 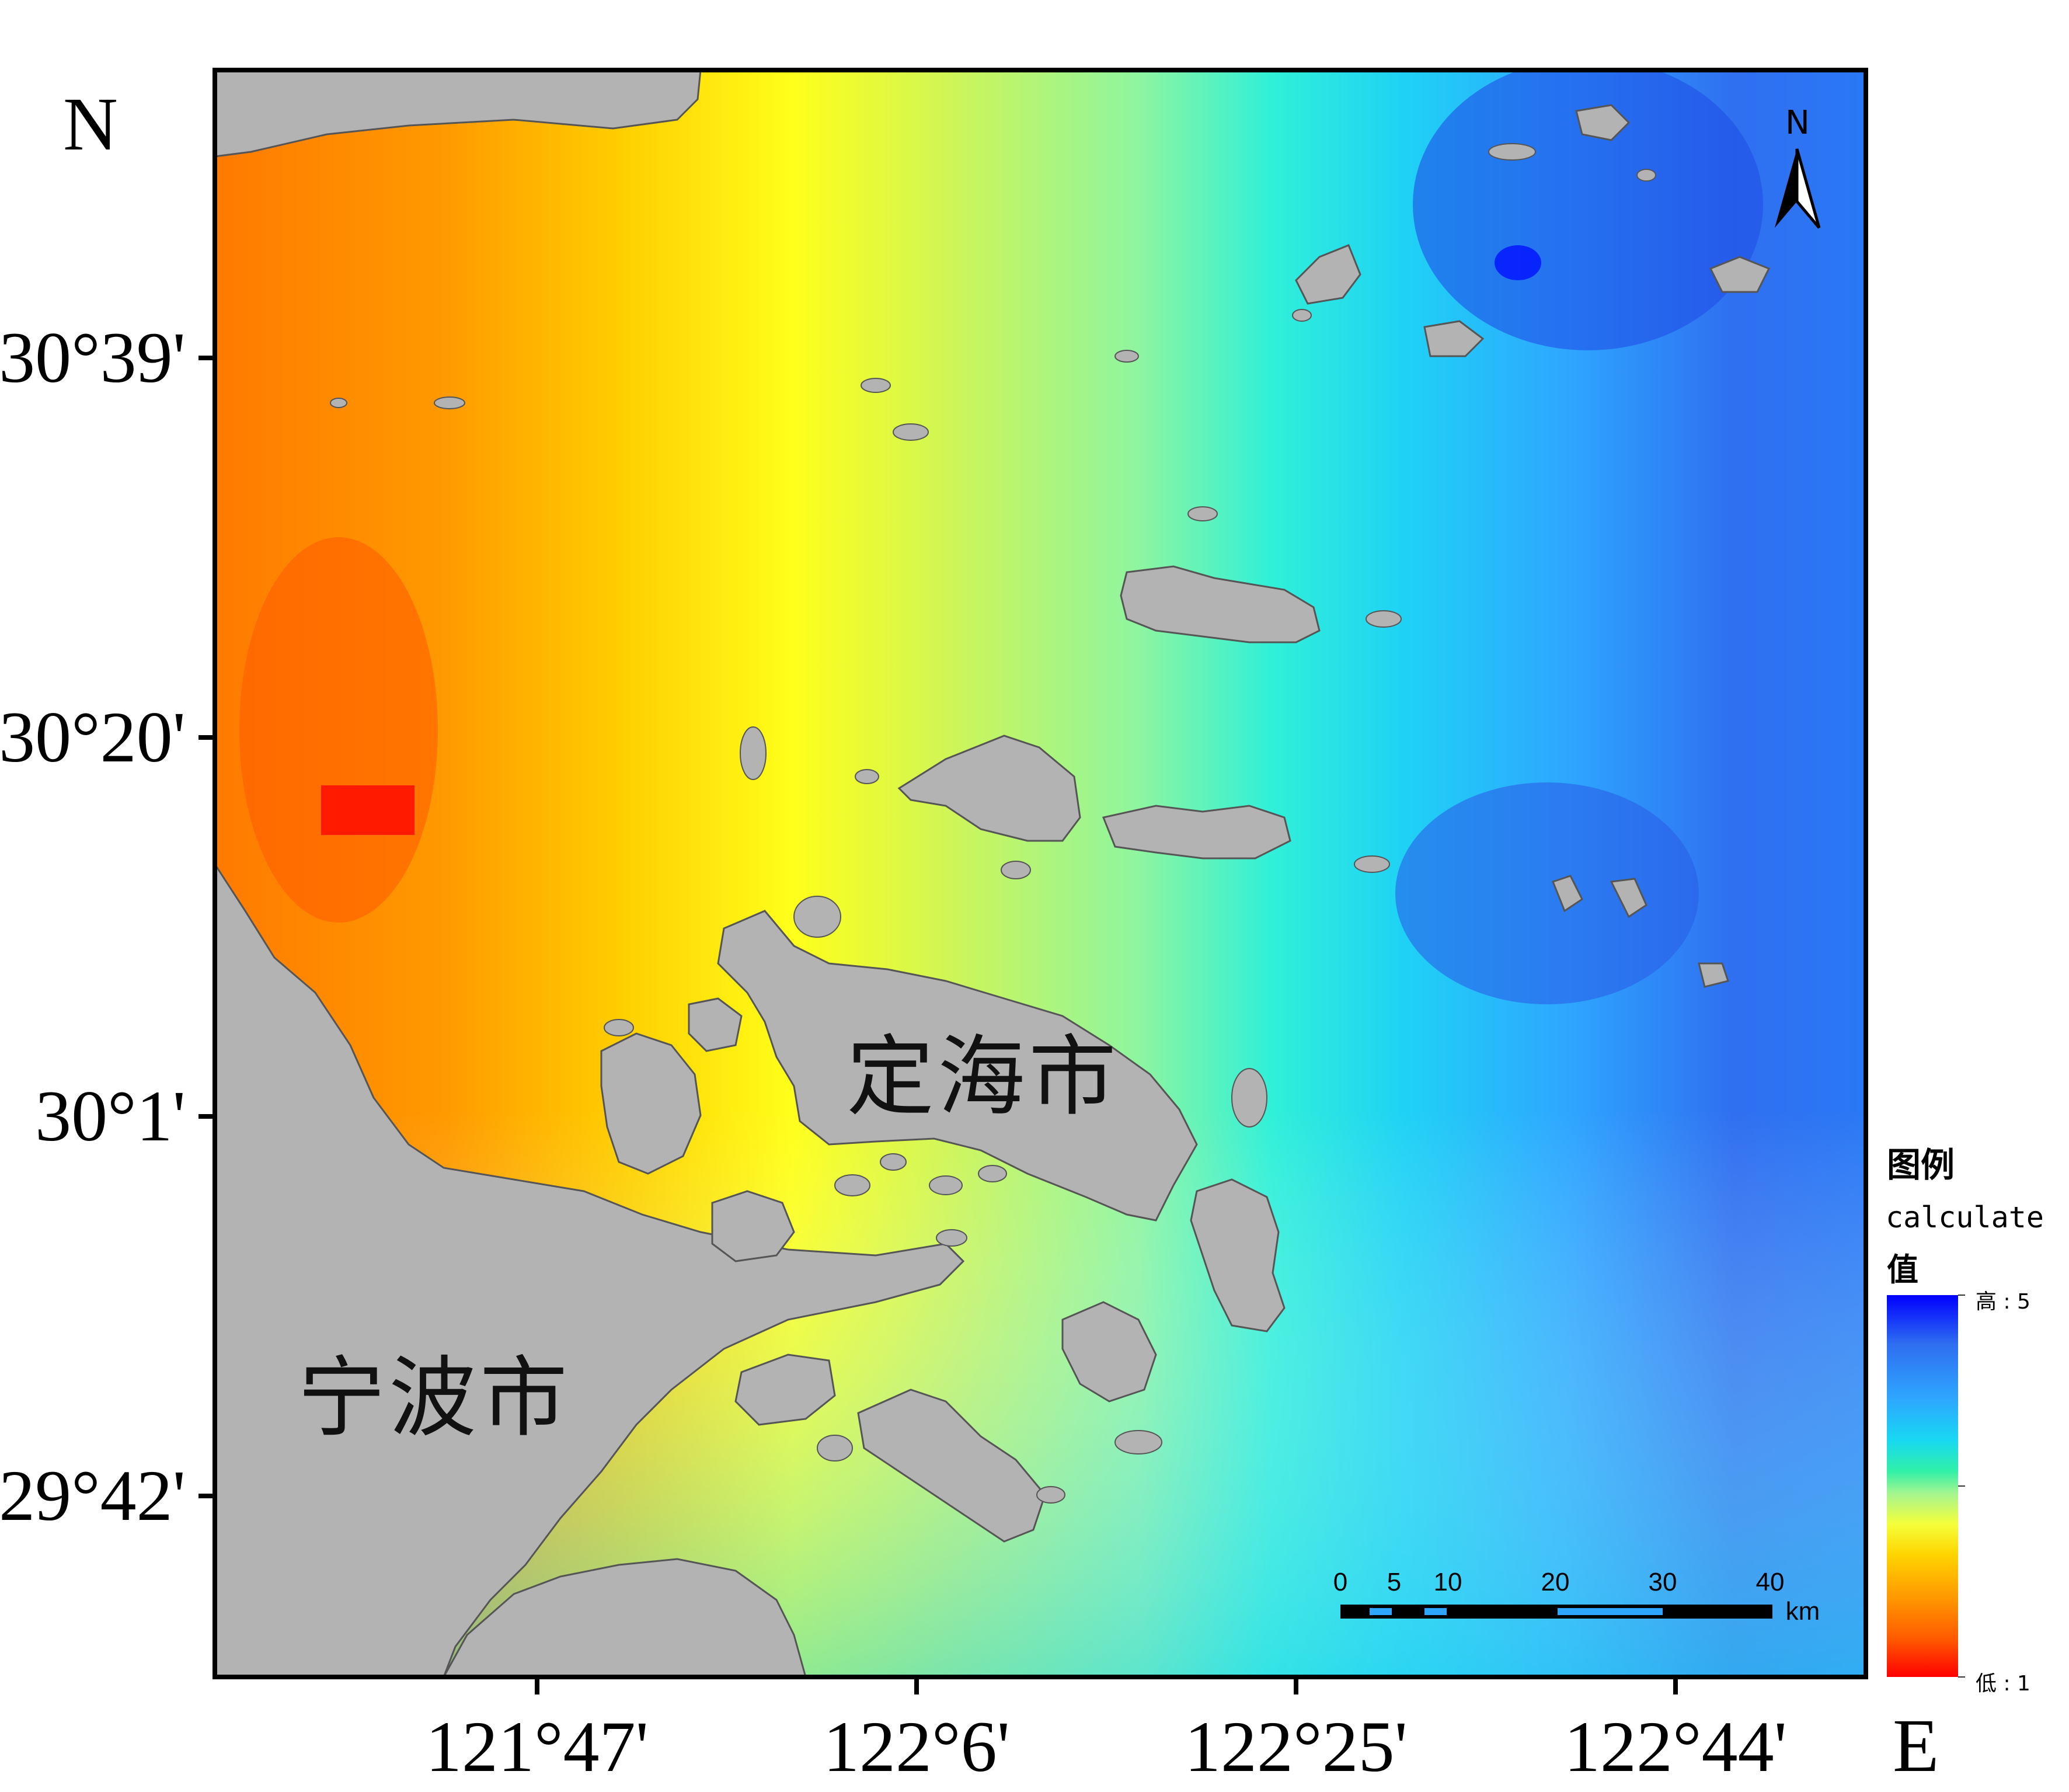 I want to click on scale-tick-5: 5, so click(x=1394, y=1582).